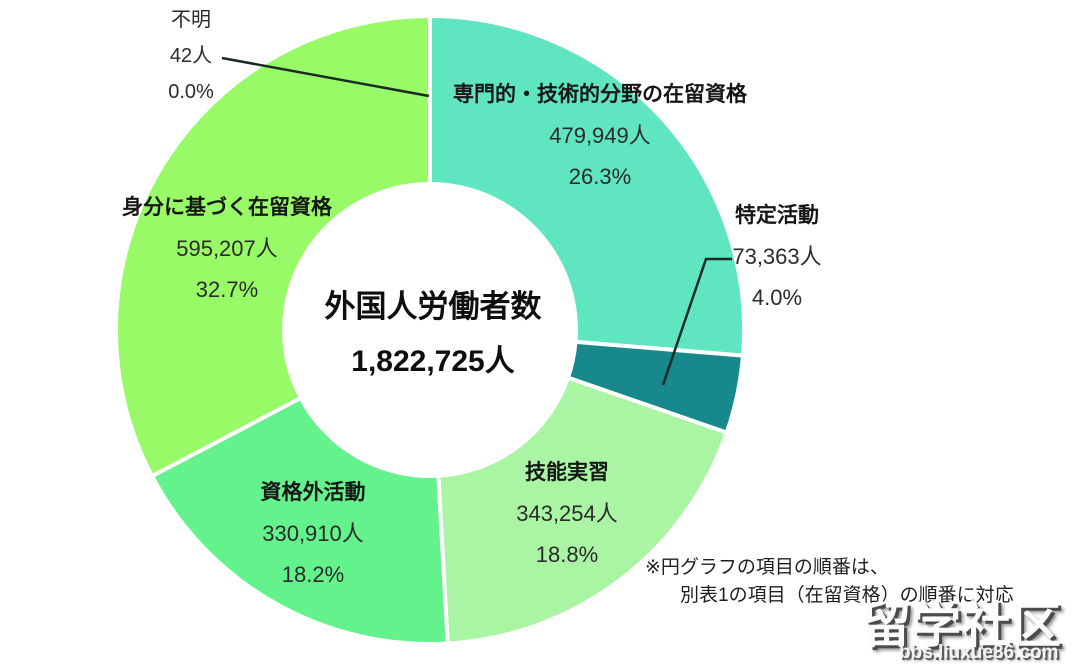 The width and height of the screenshot is (1080, 672). I want to click on leader-line-unknown, so click(325, 77).